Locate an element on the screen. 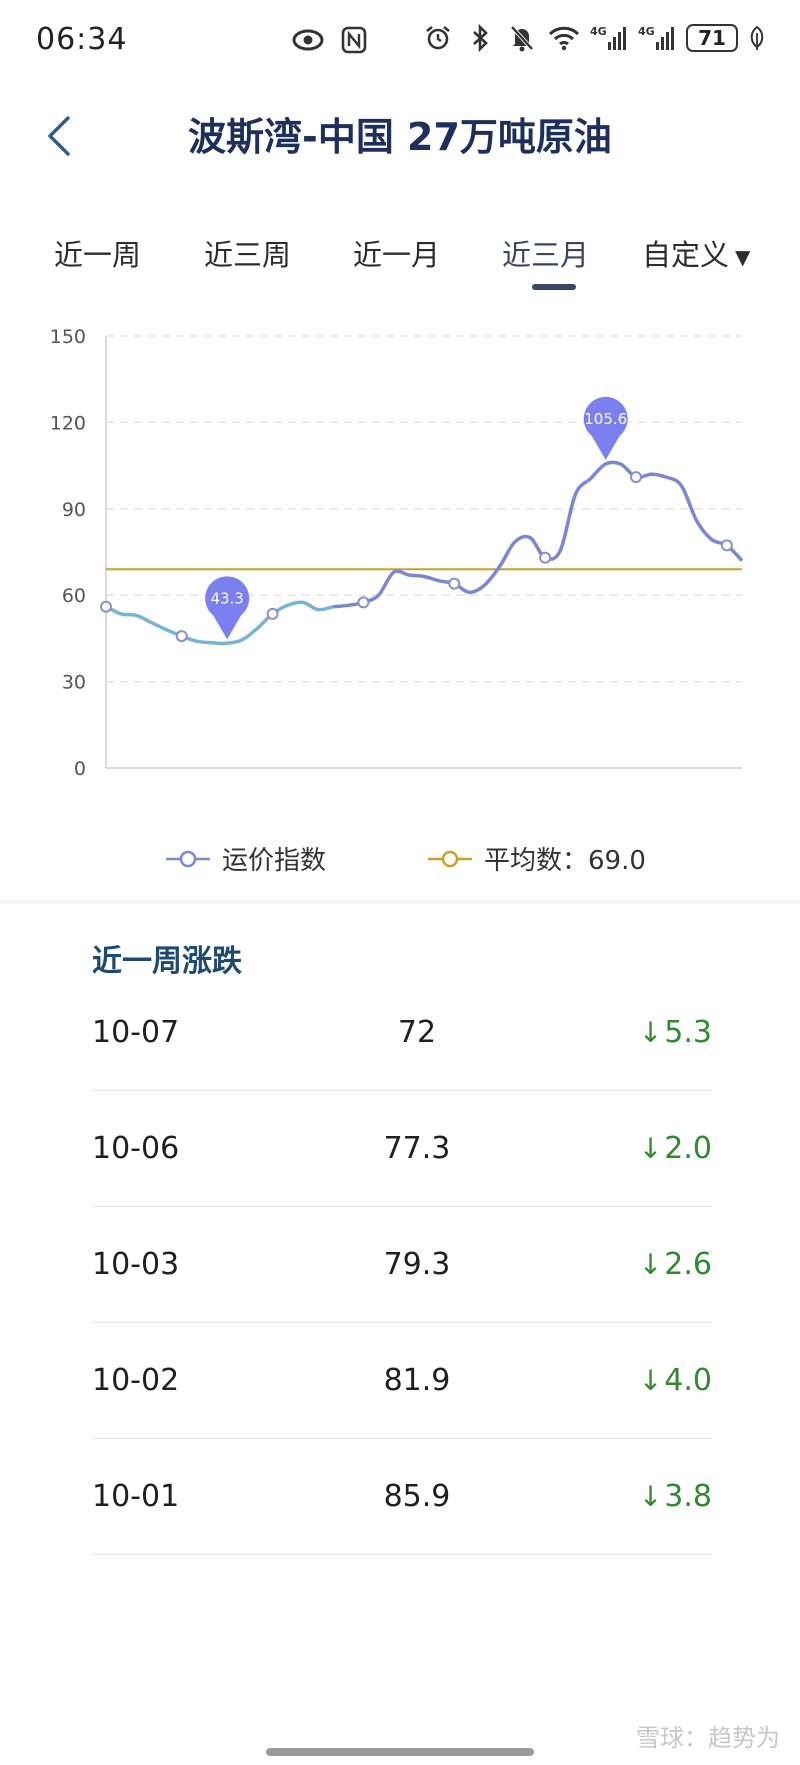  caret-down-icon: ▼ is located at coordinates (743, 257).